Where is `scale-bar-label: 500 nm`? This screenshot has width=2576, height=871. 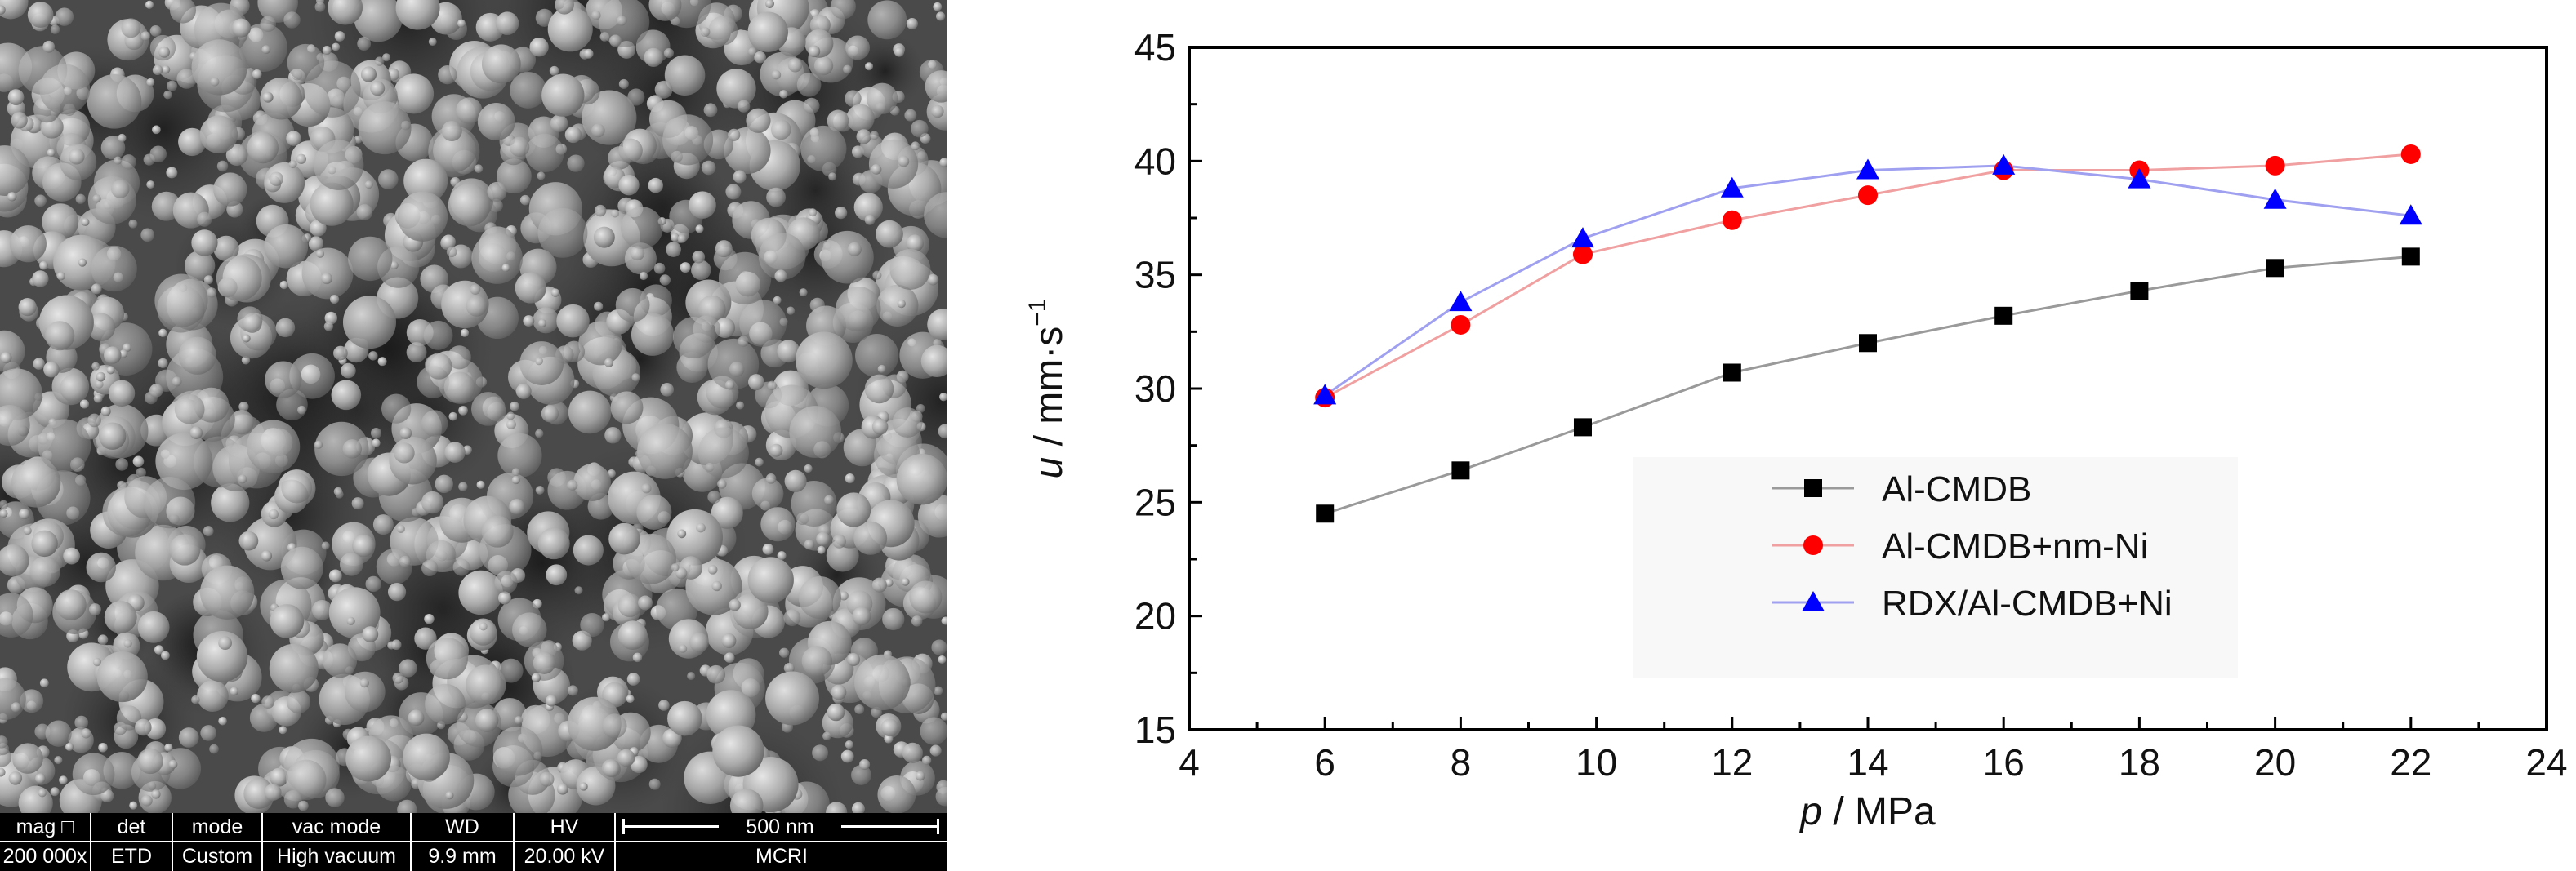 scale-bar-label: 500 nm is located at coordinates (780, 827).